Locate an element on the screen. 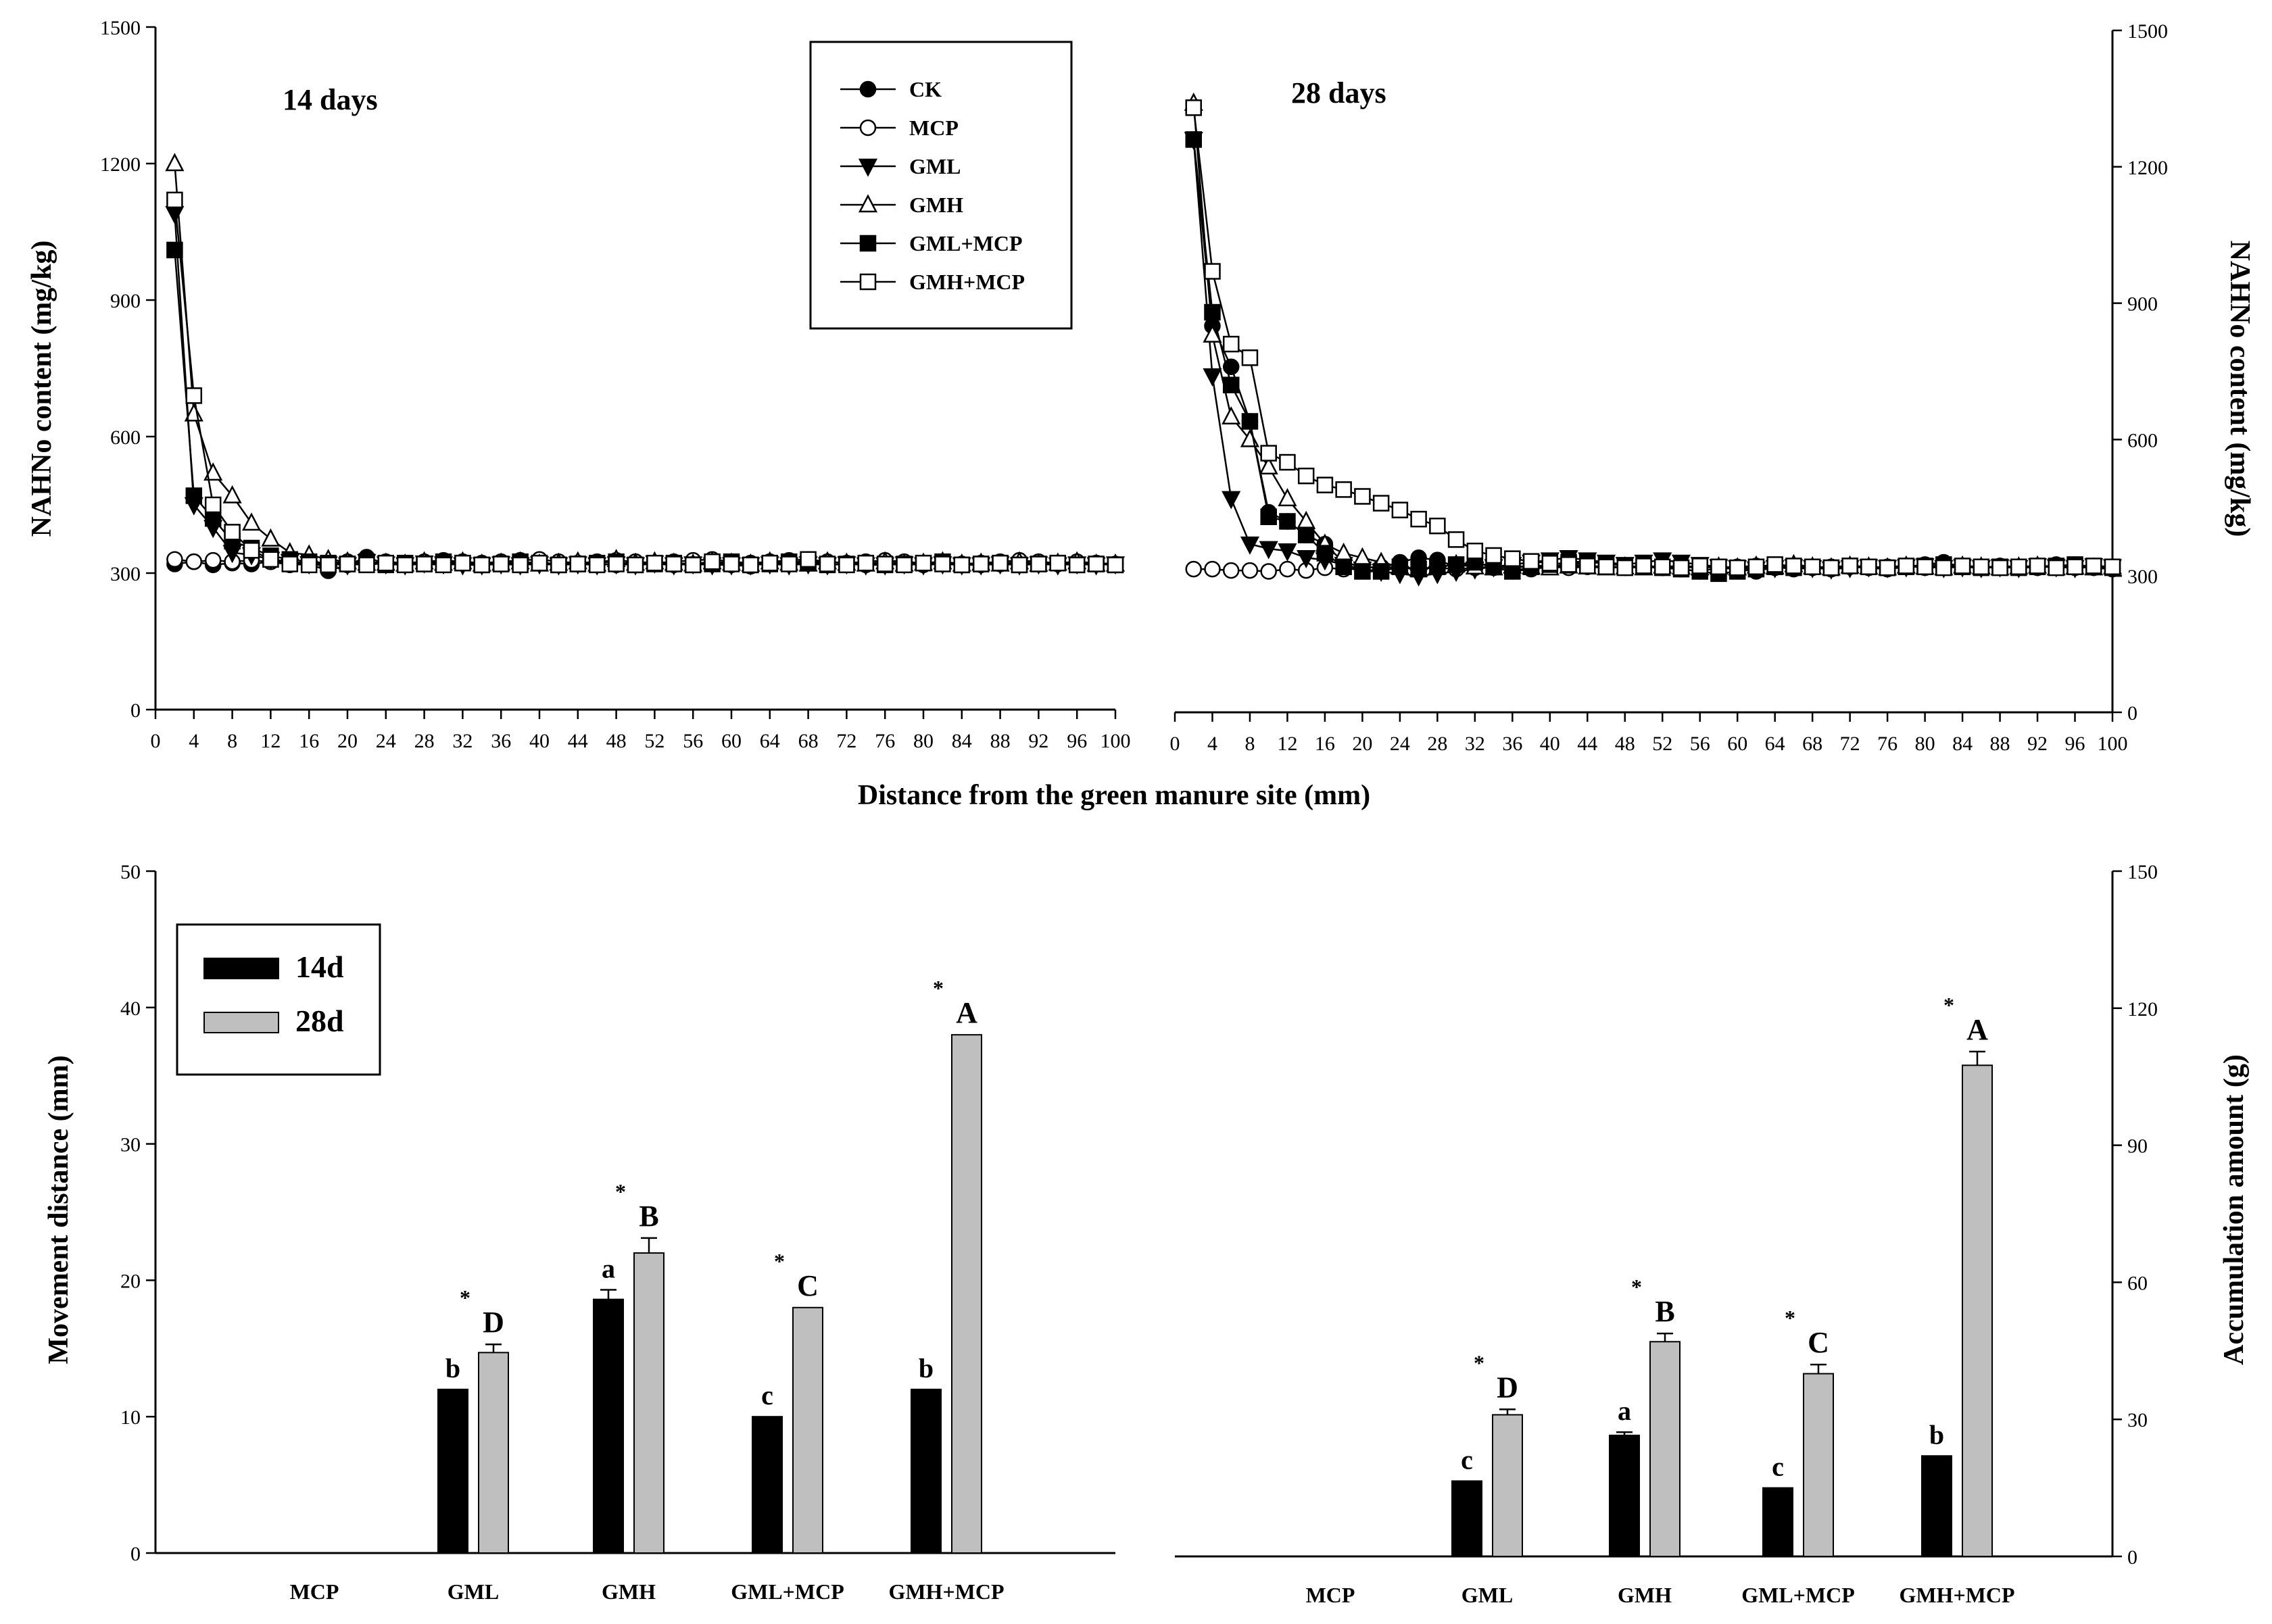 This screenshot has height=1624, width=2272. category-label: GML is located at coordinates (1487, 1595).